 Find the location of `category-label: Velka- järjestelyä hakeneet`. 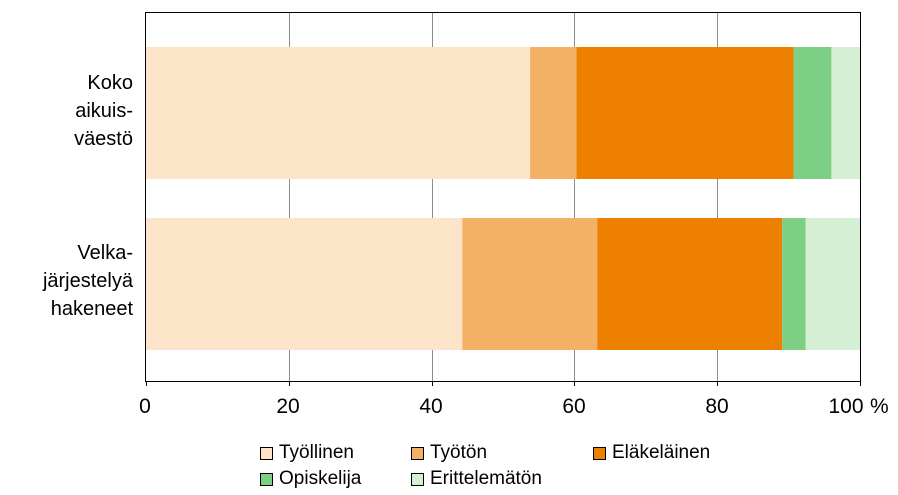

category-label: Velka- järjestelyä hakeneet is located at coordinates (69, 281).